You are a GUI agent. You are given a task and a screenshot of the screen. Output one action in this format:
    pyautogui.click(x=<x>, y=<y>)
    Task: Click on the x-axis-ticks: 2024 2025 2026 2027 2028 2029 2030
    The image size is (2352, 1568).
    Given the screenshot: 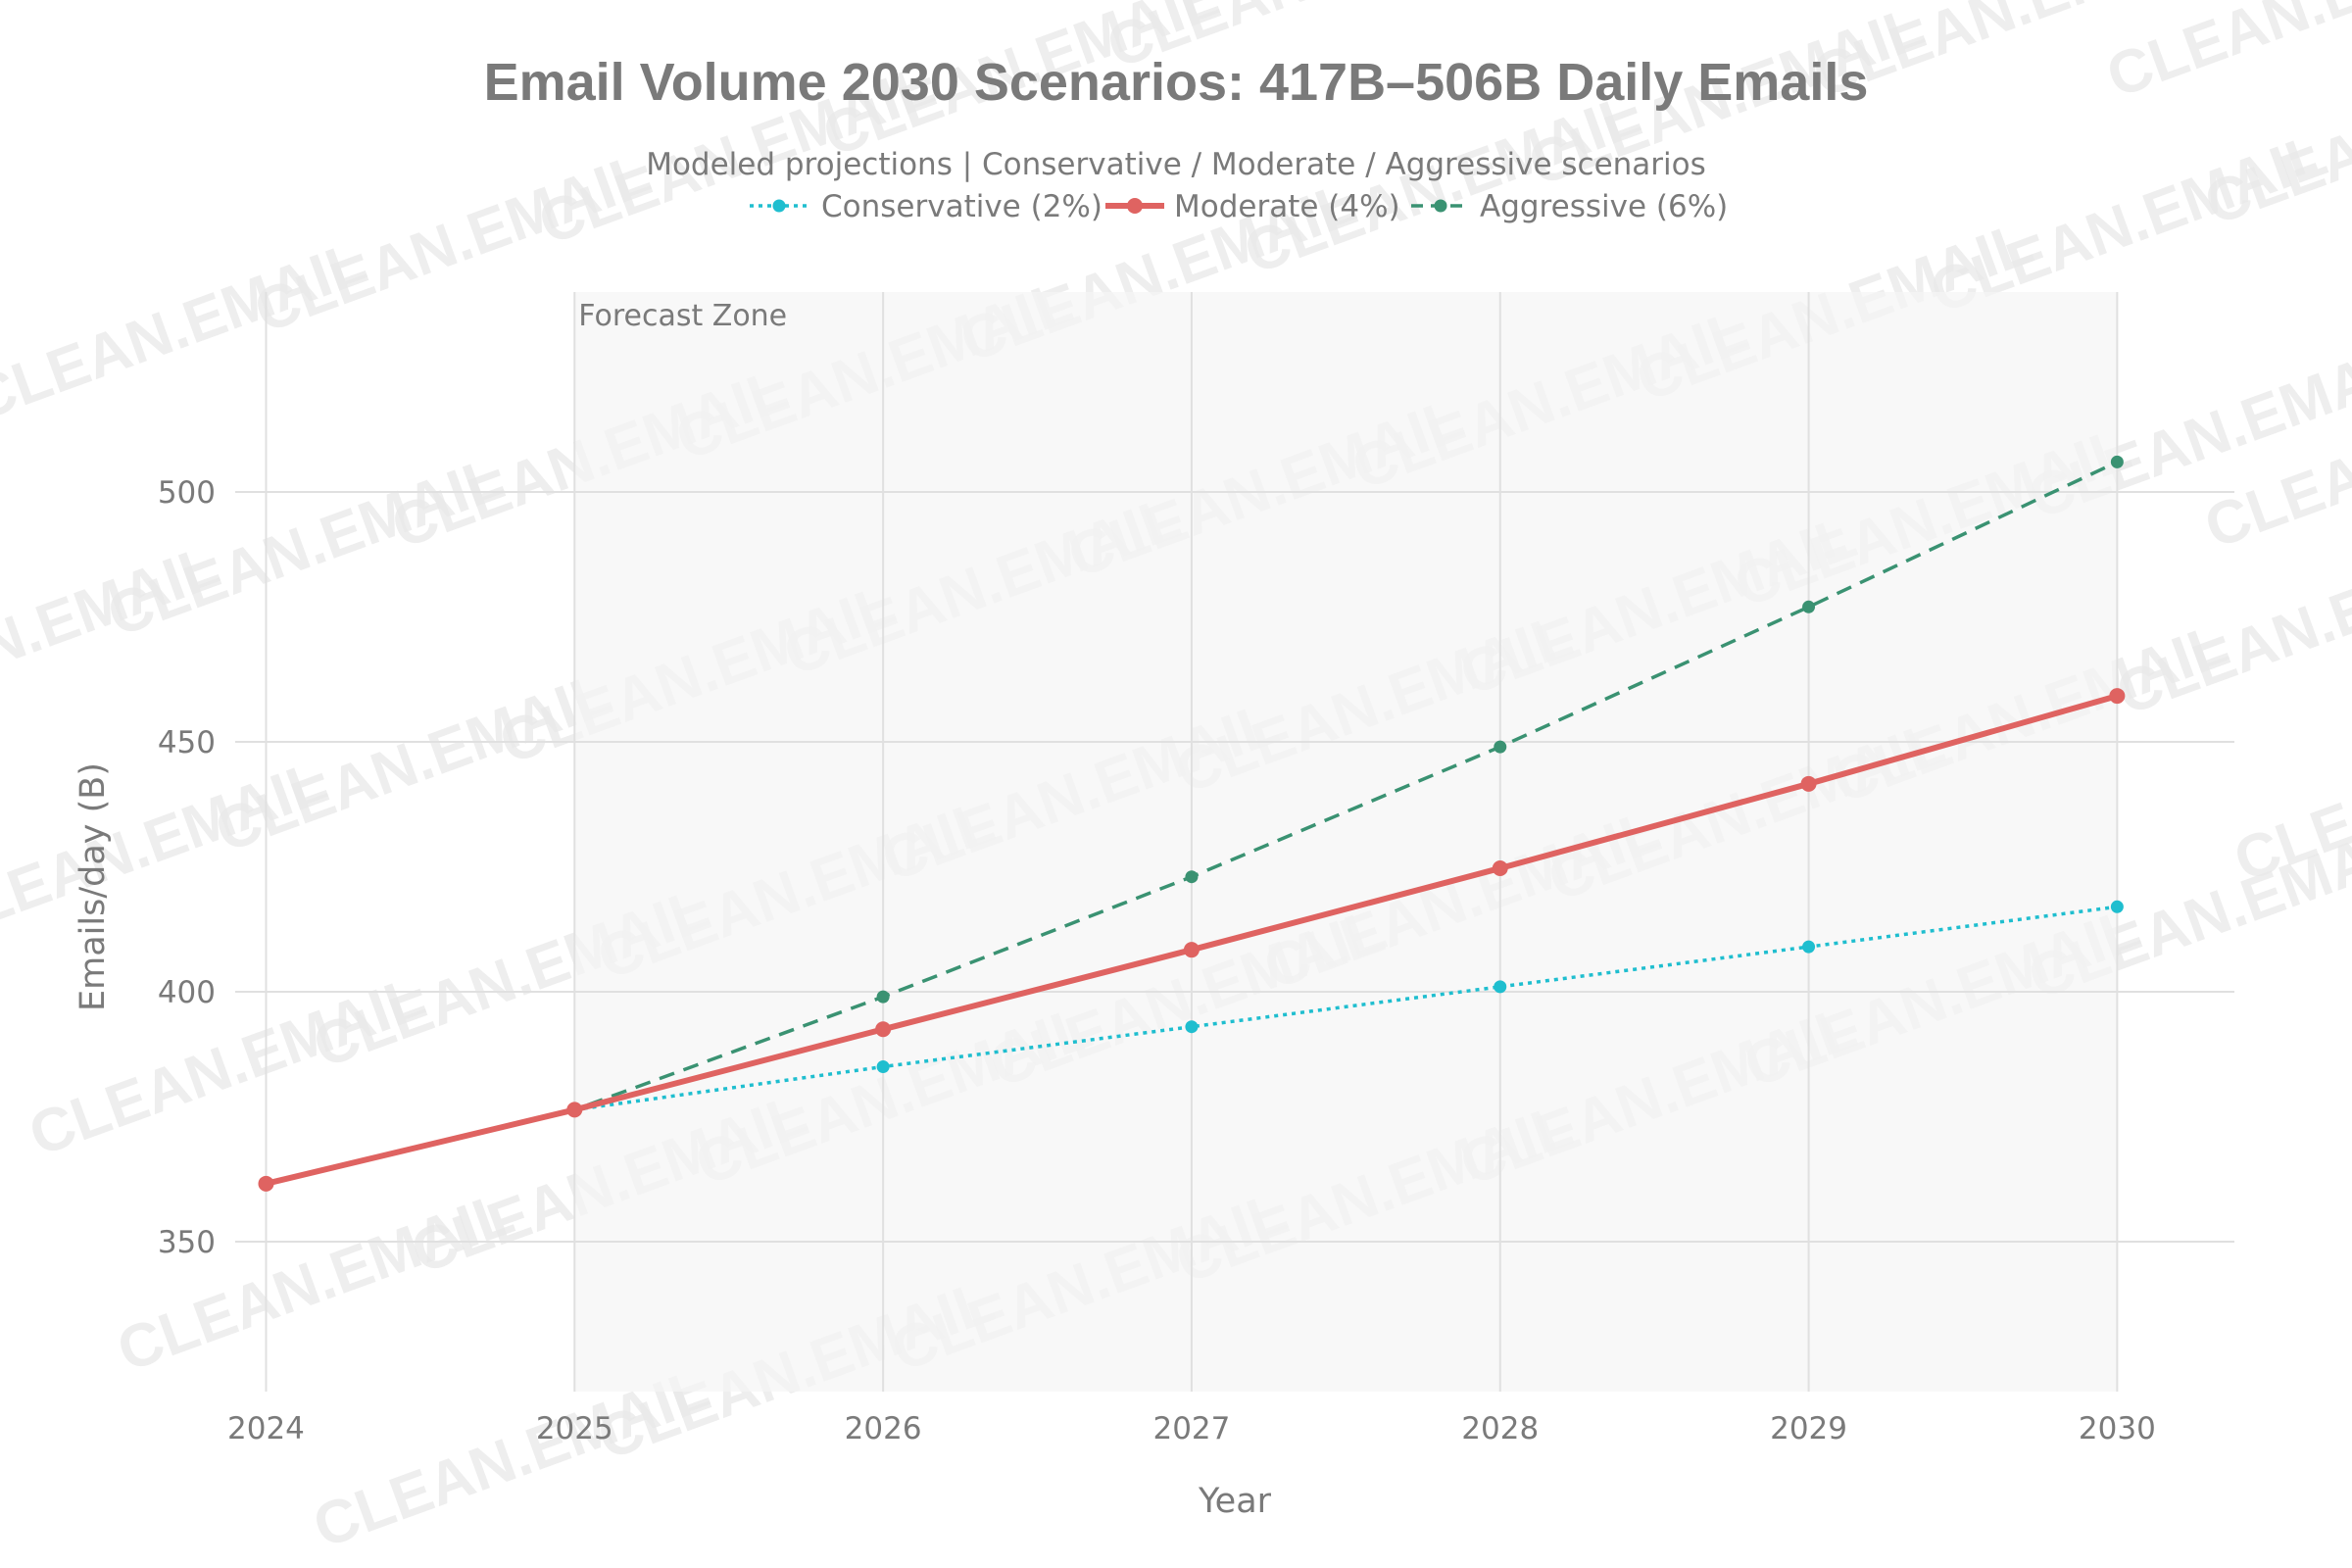 What is the action you would take?
    pyautogui.click(x=1191, y=1428)
    